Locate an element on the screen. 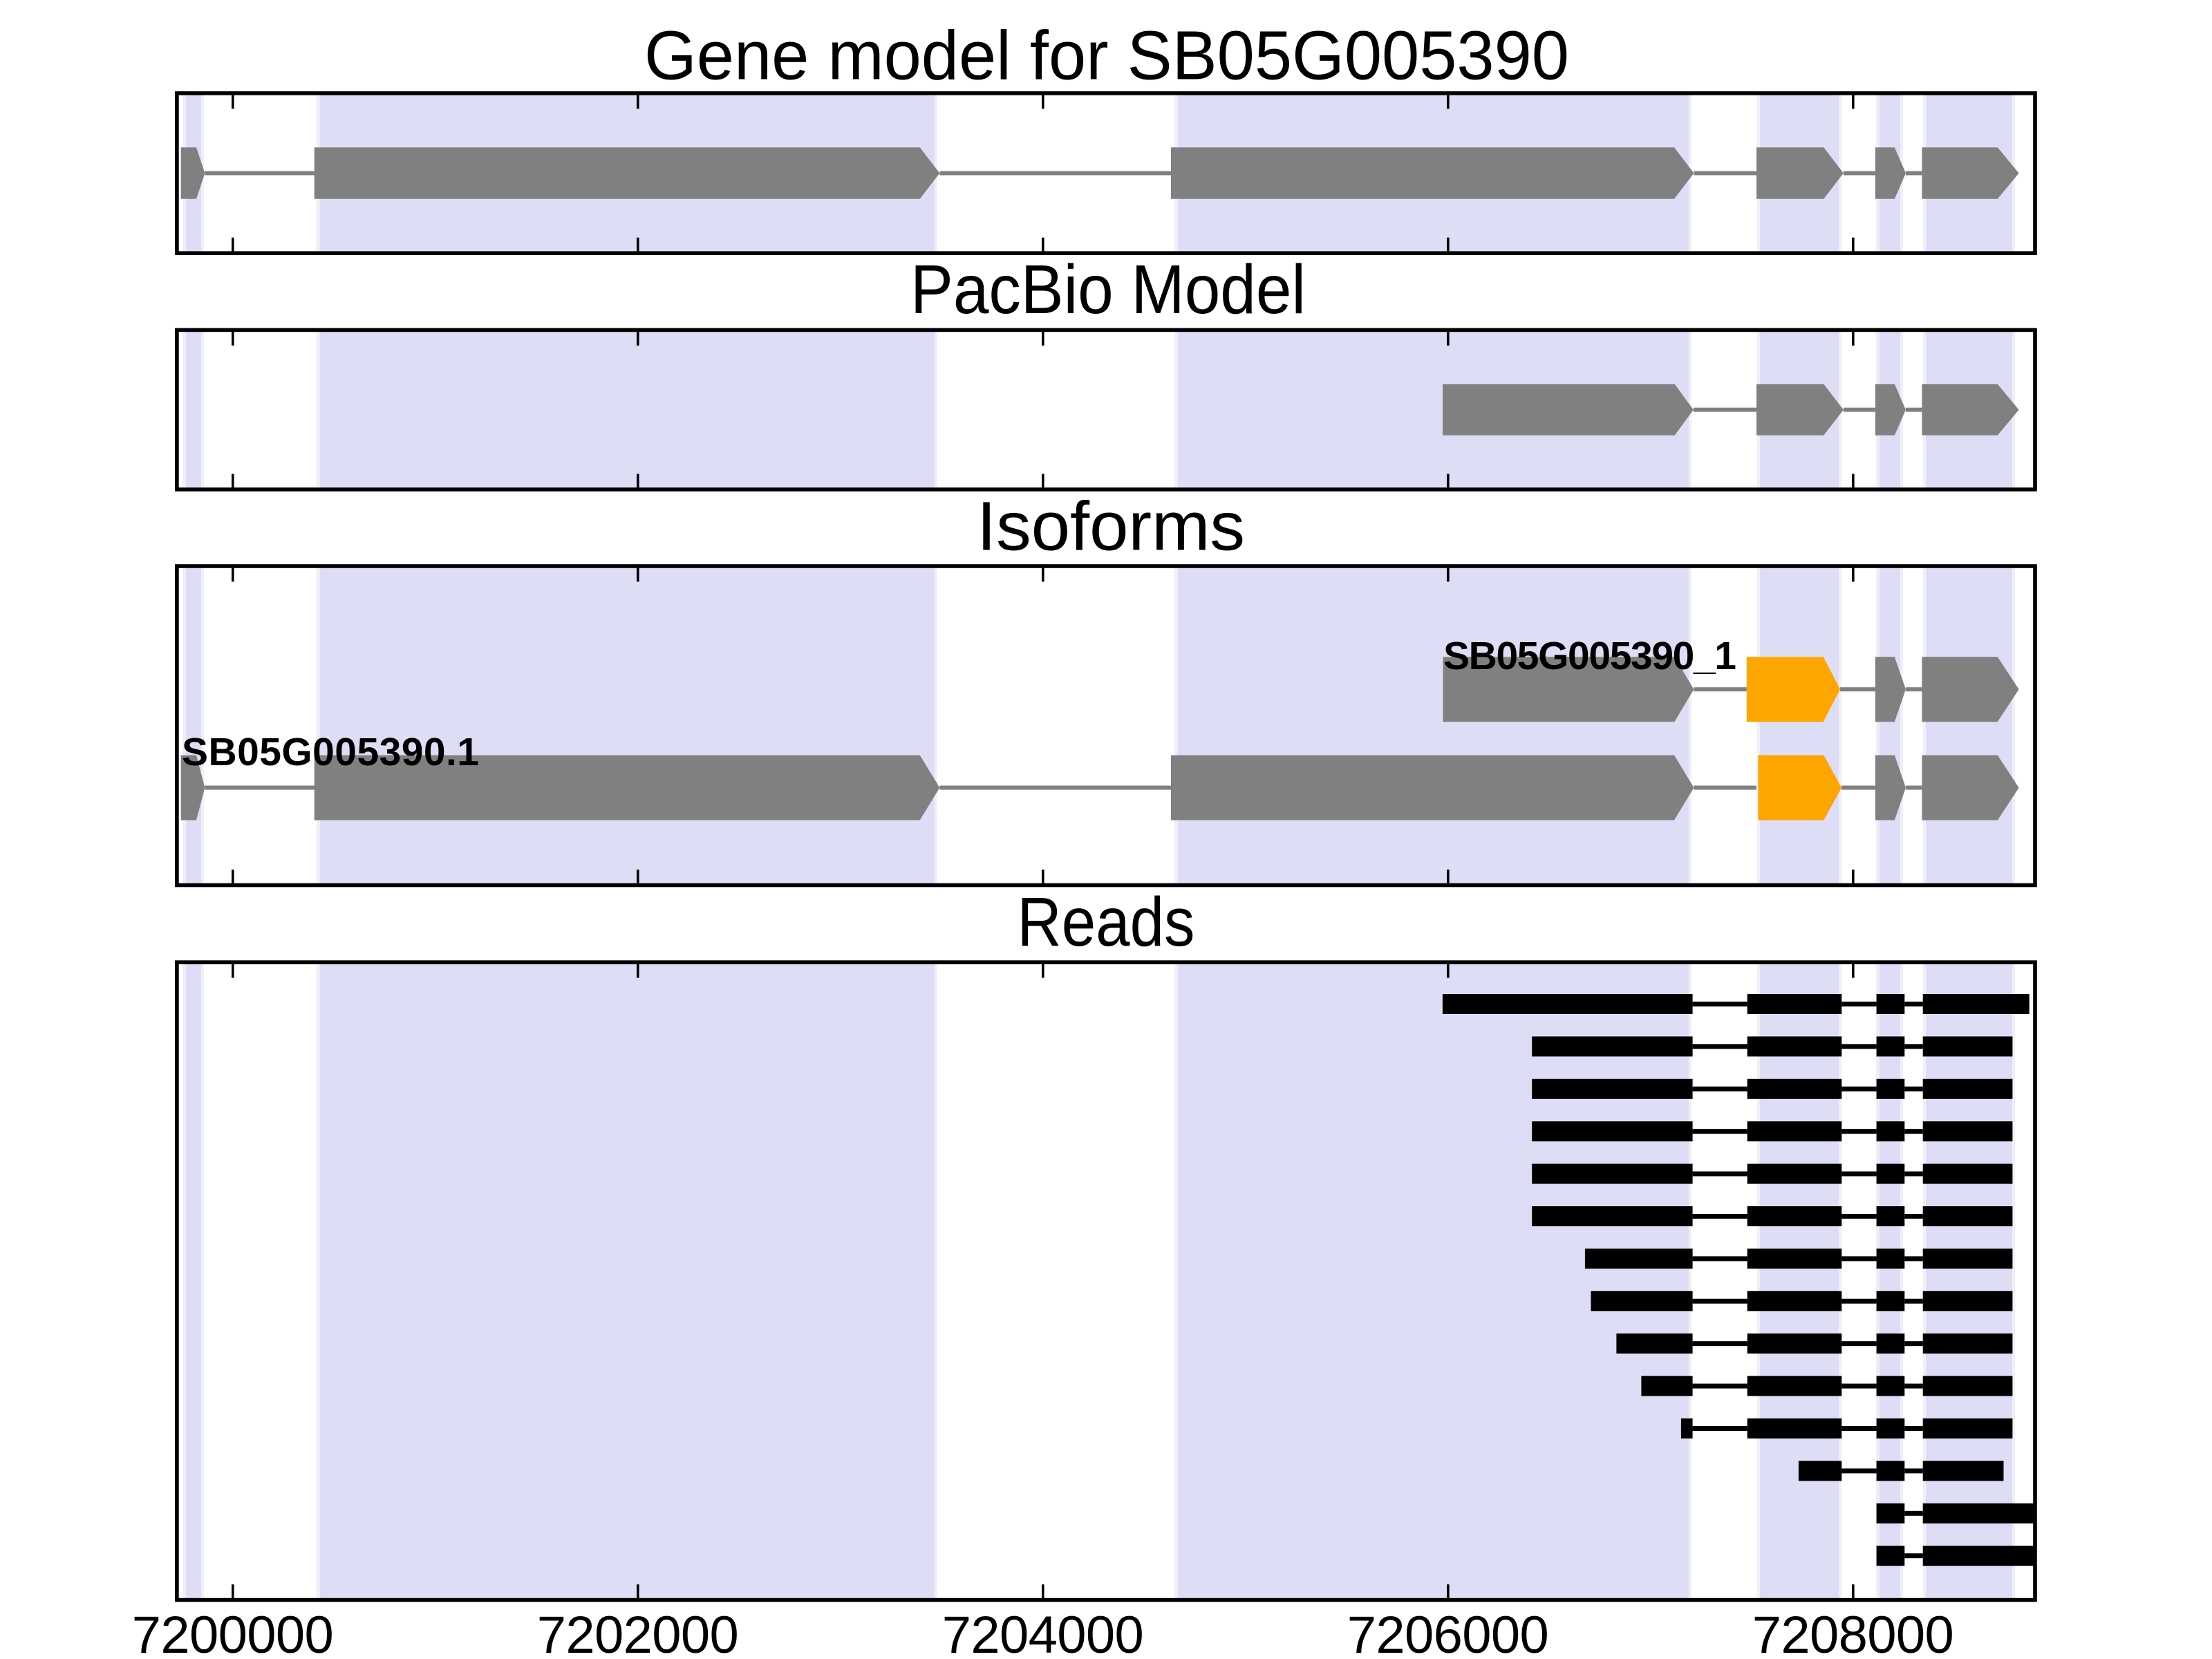 The image size is (2212, 1659). svg-text: 7204000 is located at coordinates (1043, 1633).